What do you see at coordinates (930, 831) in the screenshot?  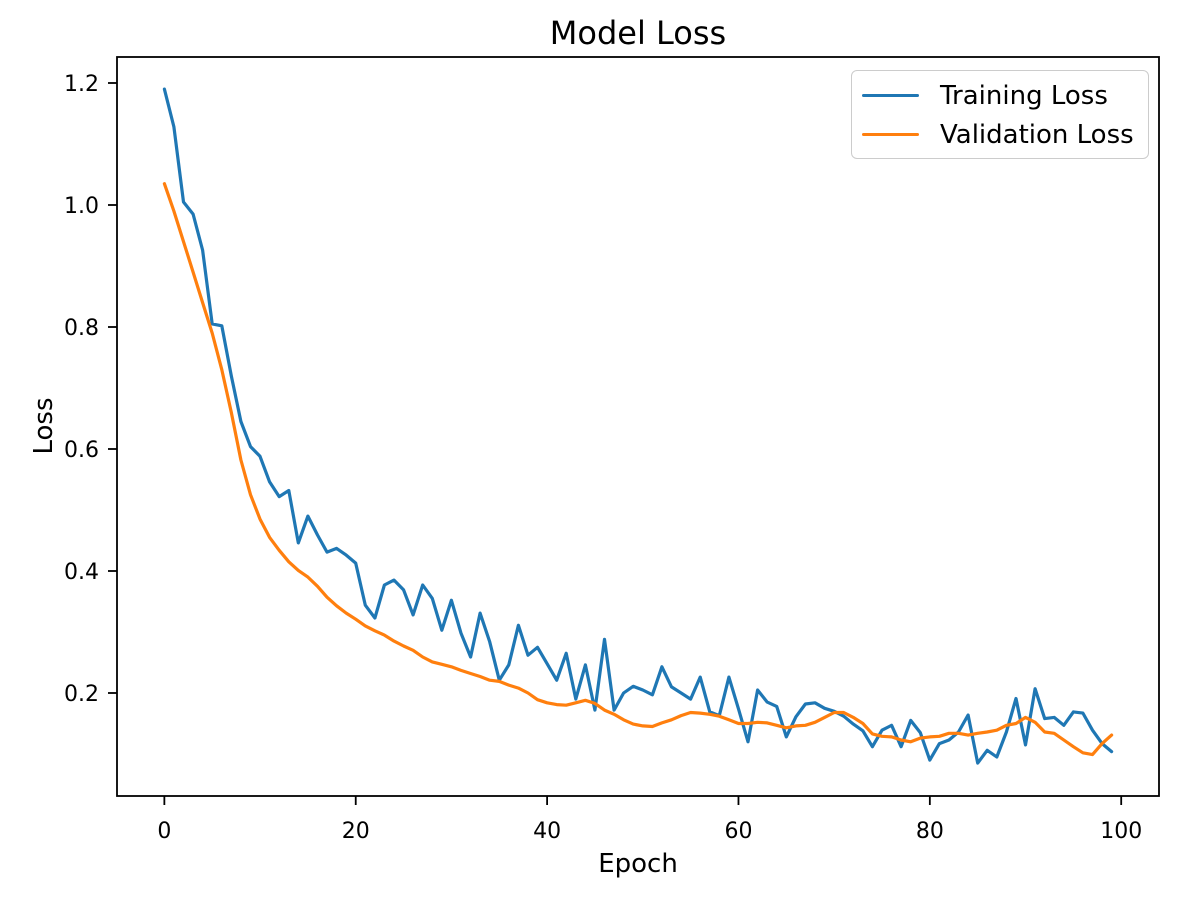 I see `x-tick-label: 80` at bounding box center [930, 831].